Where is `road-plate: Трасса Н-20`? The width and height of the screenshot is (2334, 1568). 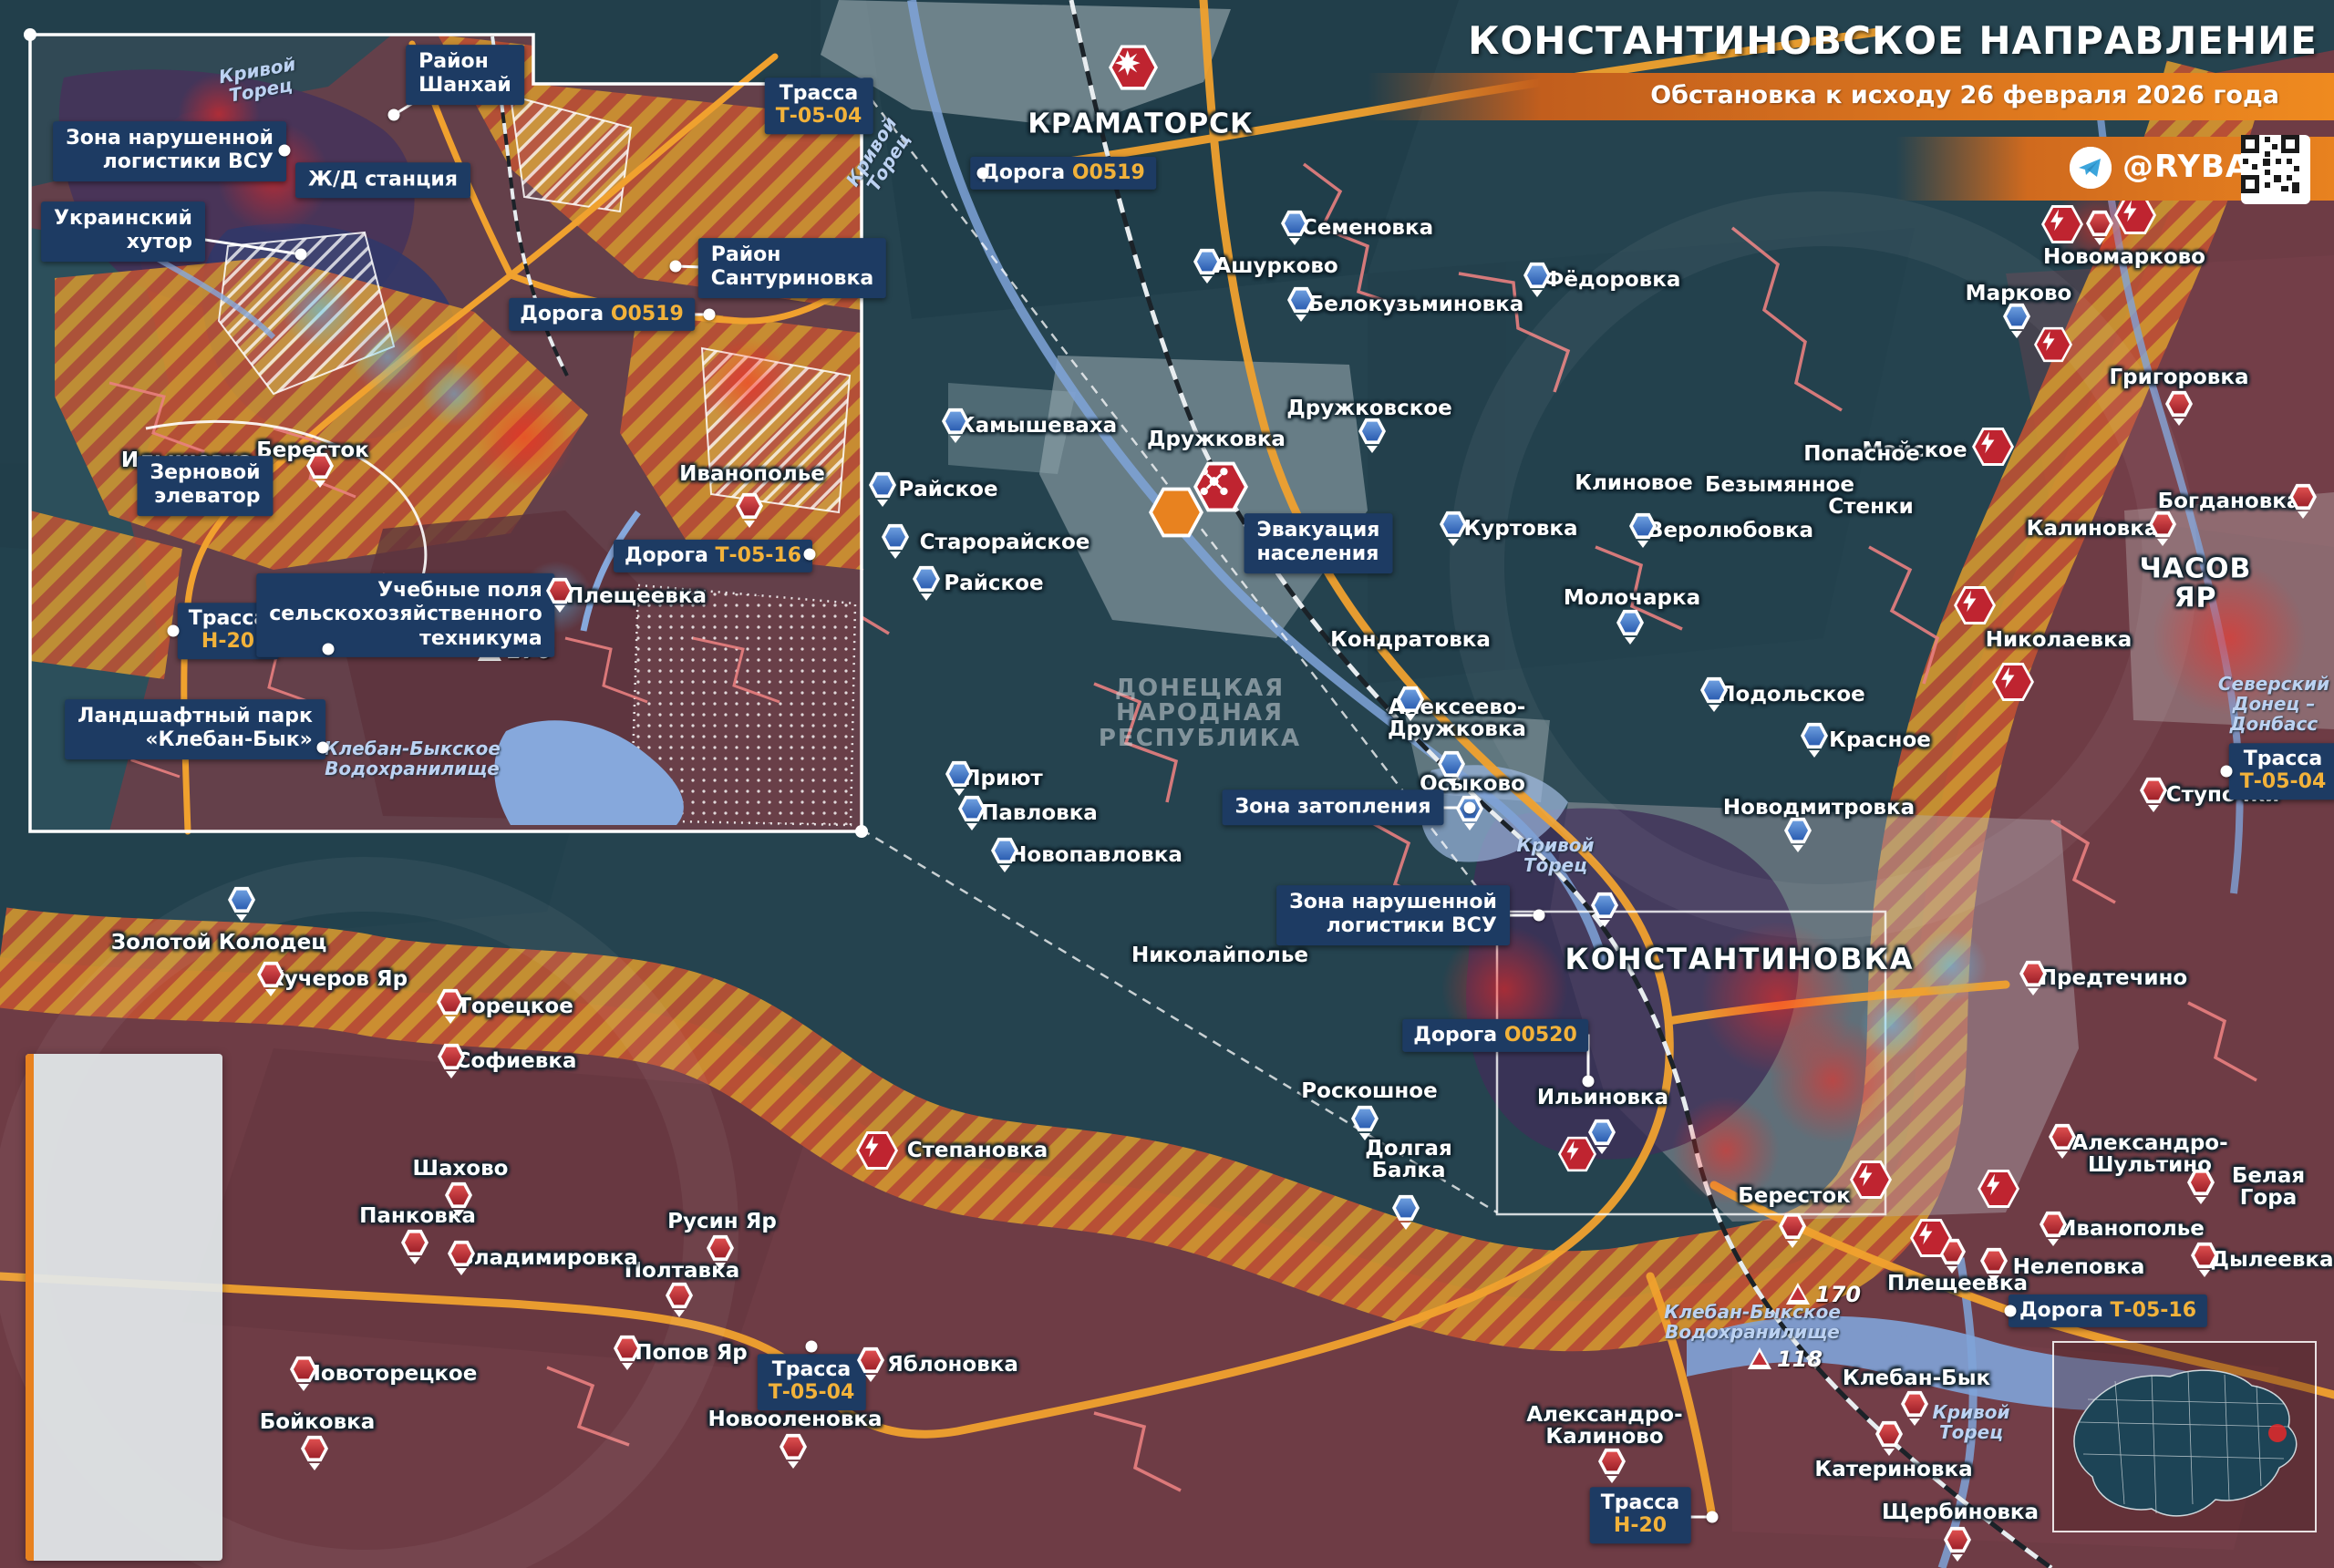 road-plate: Трасса Н-20 is located at coordinates (1640, 1515).